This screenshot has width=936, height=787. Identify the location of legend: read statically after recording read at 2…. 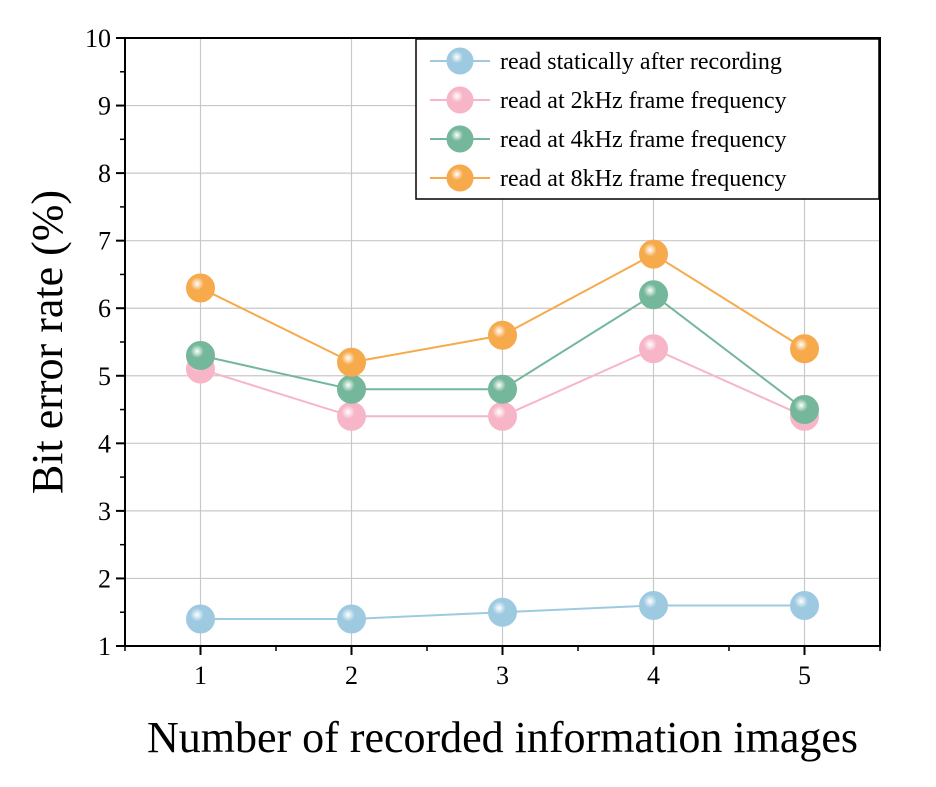
(647, 119).